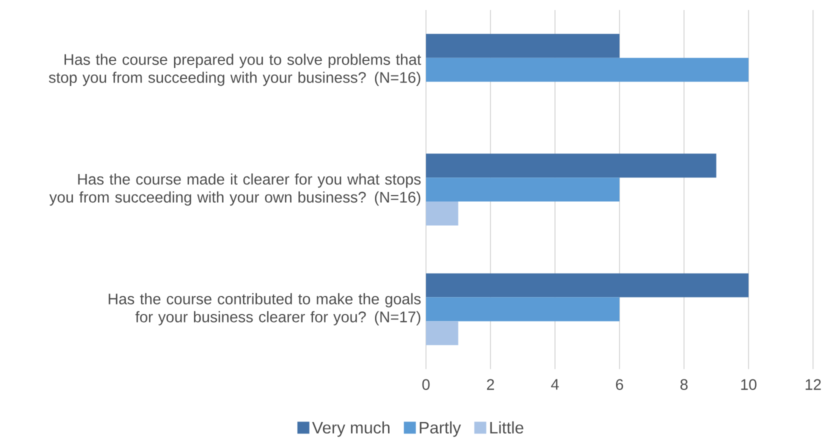 The width and height of the screenshot is (826, 441). I want to click on x-tick-label: 8, so click(684, 384).